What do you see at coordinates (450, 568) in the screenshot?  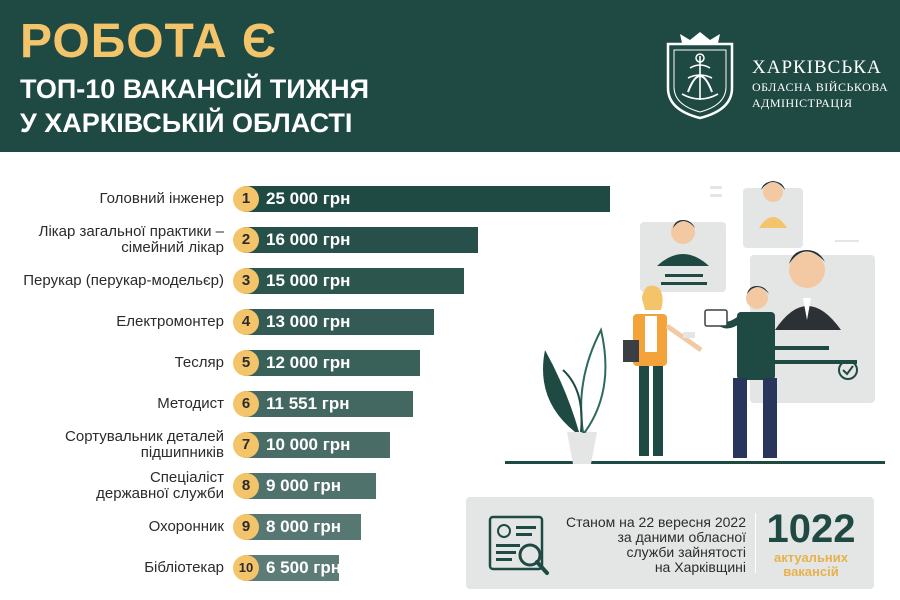 I see `ranking-row: Бібліотекар 10 6 500 грн` at bounding box center [450, 568].